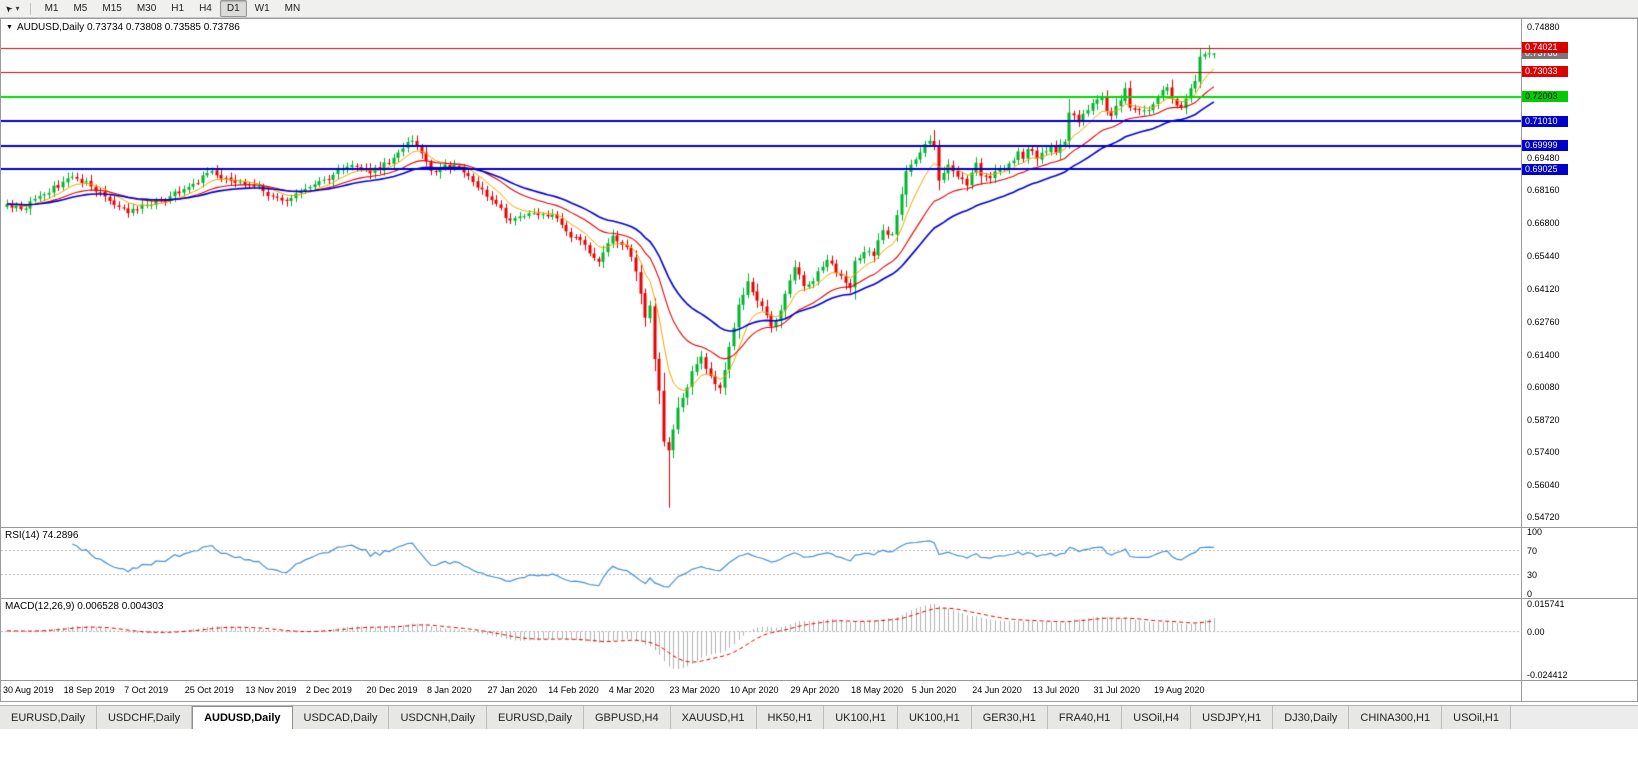 The image size is (1638, 762). What do you see at coordinates (1543, 451) in the screenshot?
I see `price-axis-label: 0.57400` at bounding box center [1543, 451].